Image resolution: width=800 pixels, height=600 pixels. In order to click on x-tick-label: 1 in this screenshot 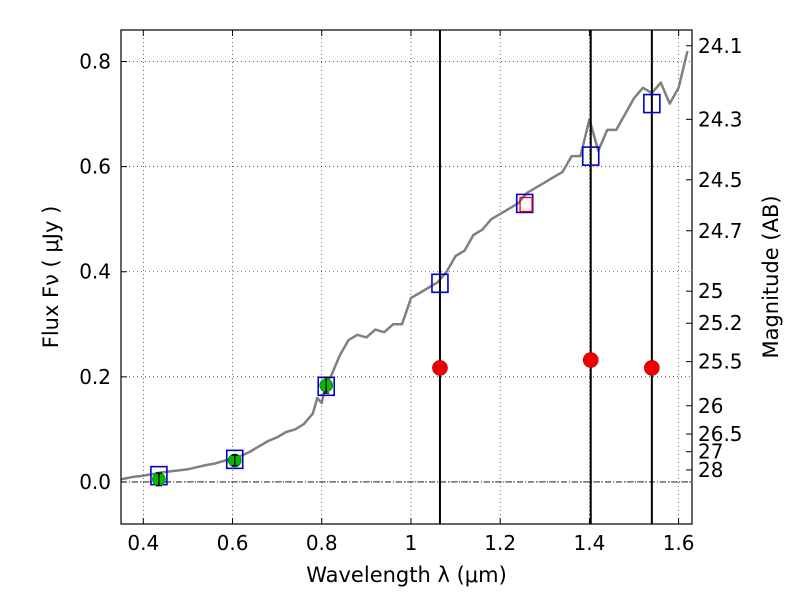, I will do `click(411, 543)`.